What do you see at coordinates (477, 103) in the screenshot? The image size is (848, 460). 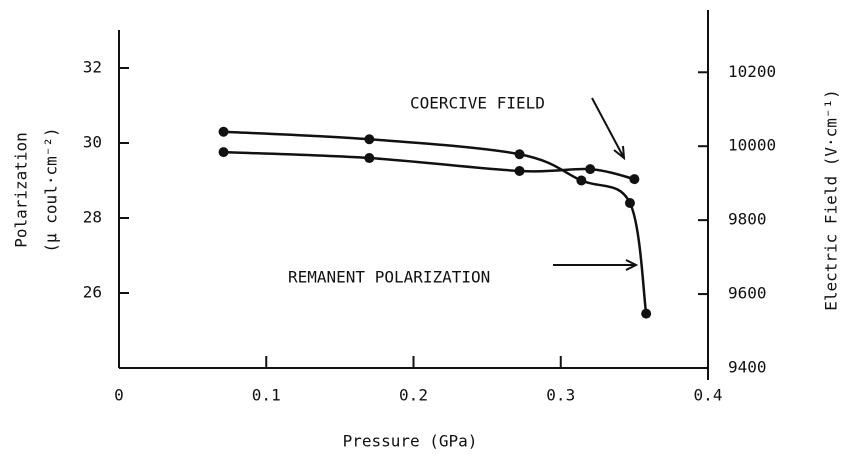 I see `annotation: COERCIVE FIELD` at bounding box center [477, 103].